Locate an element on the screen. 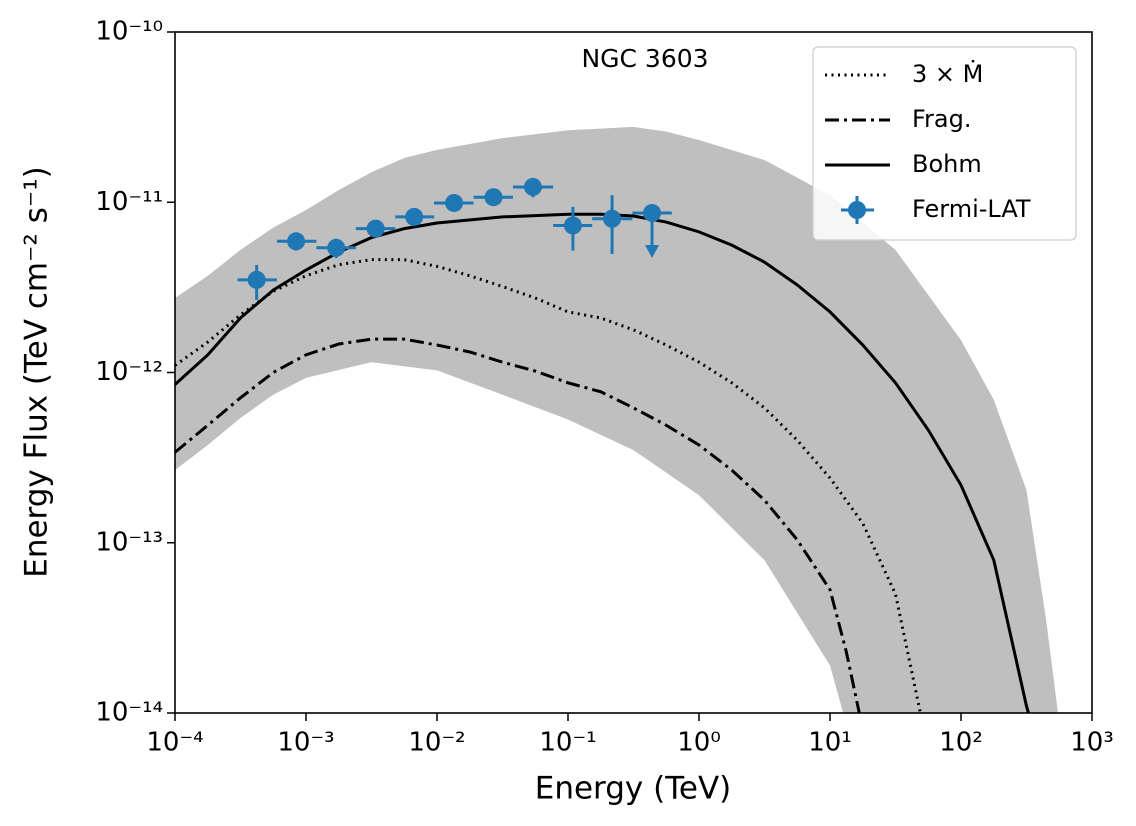 Image resolution: width=1136 pixels, height=826 pixels. x-tick-label: 10⁰ is located at coordinates (699, 743).